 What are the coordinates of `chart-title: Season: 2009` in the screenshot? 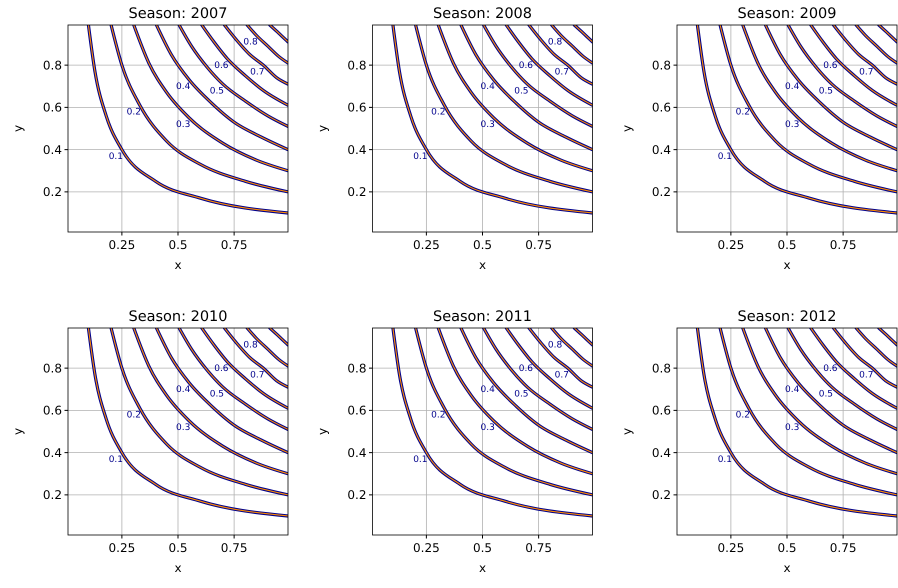 It's located at (787, 14).